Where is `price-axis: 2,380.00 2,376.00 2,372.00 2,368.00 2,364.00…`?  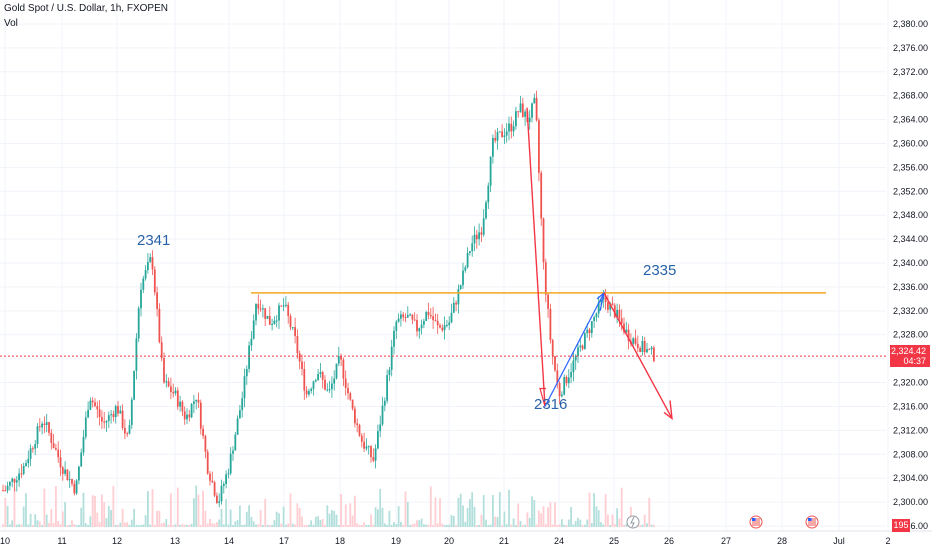
price-axis: 2,380.00 2,376.00 2,372.00 2,368.00 2,364.00… is located at coordinates (910, 275).